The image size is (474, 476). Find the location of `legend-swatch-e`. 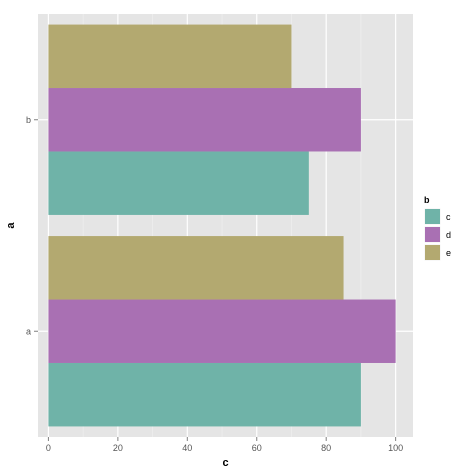

legend-swatch-e is located at coordinates (432, 252).